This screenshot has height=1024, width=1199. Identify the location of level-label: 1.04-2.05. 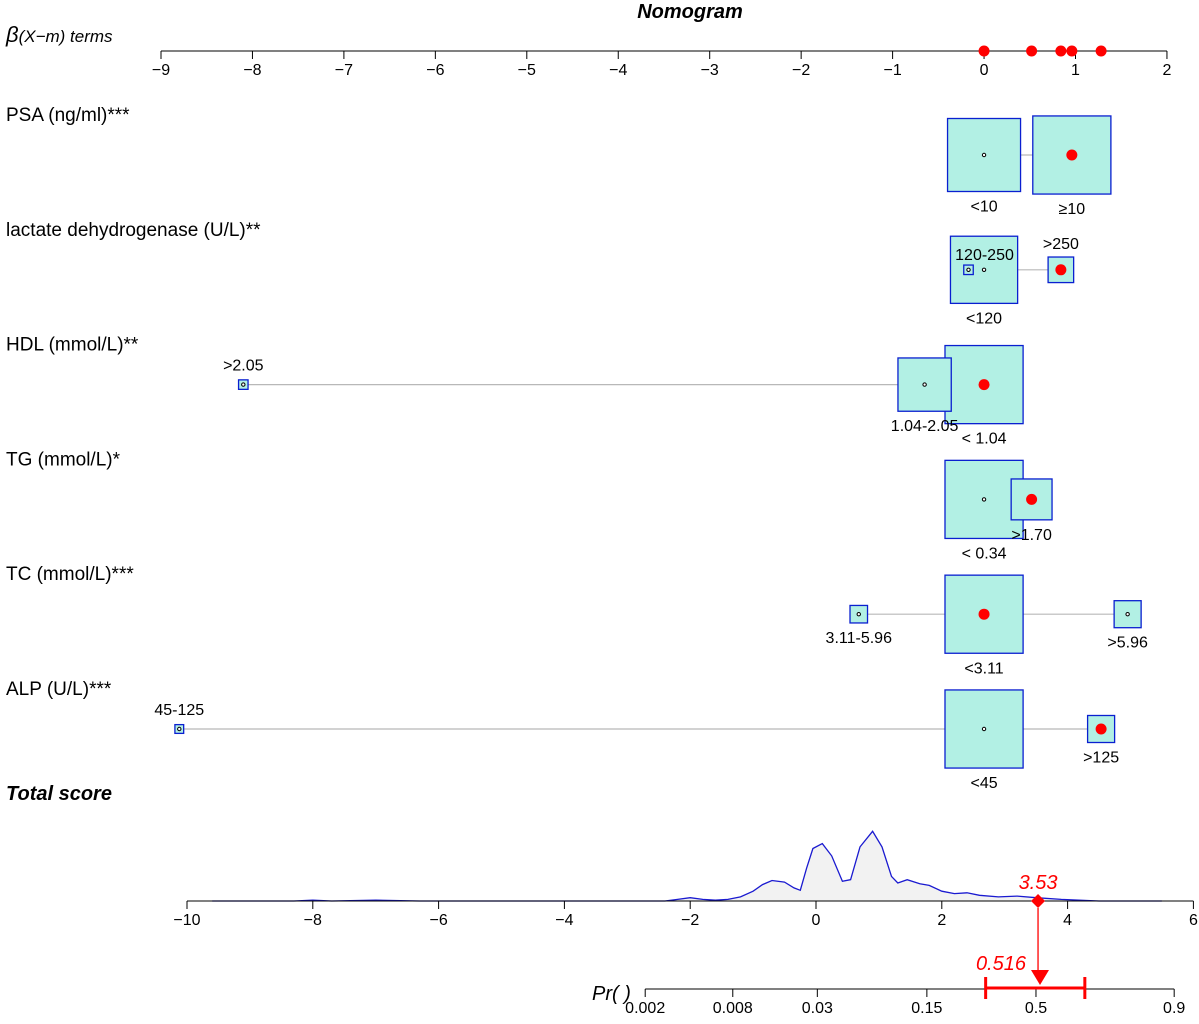
(925, 426).